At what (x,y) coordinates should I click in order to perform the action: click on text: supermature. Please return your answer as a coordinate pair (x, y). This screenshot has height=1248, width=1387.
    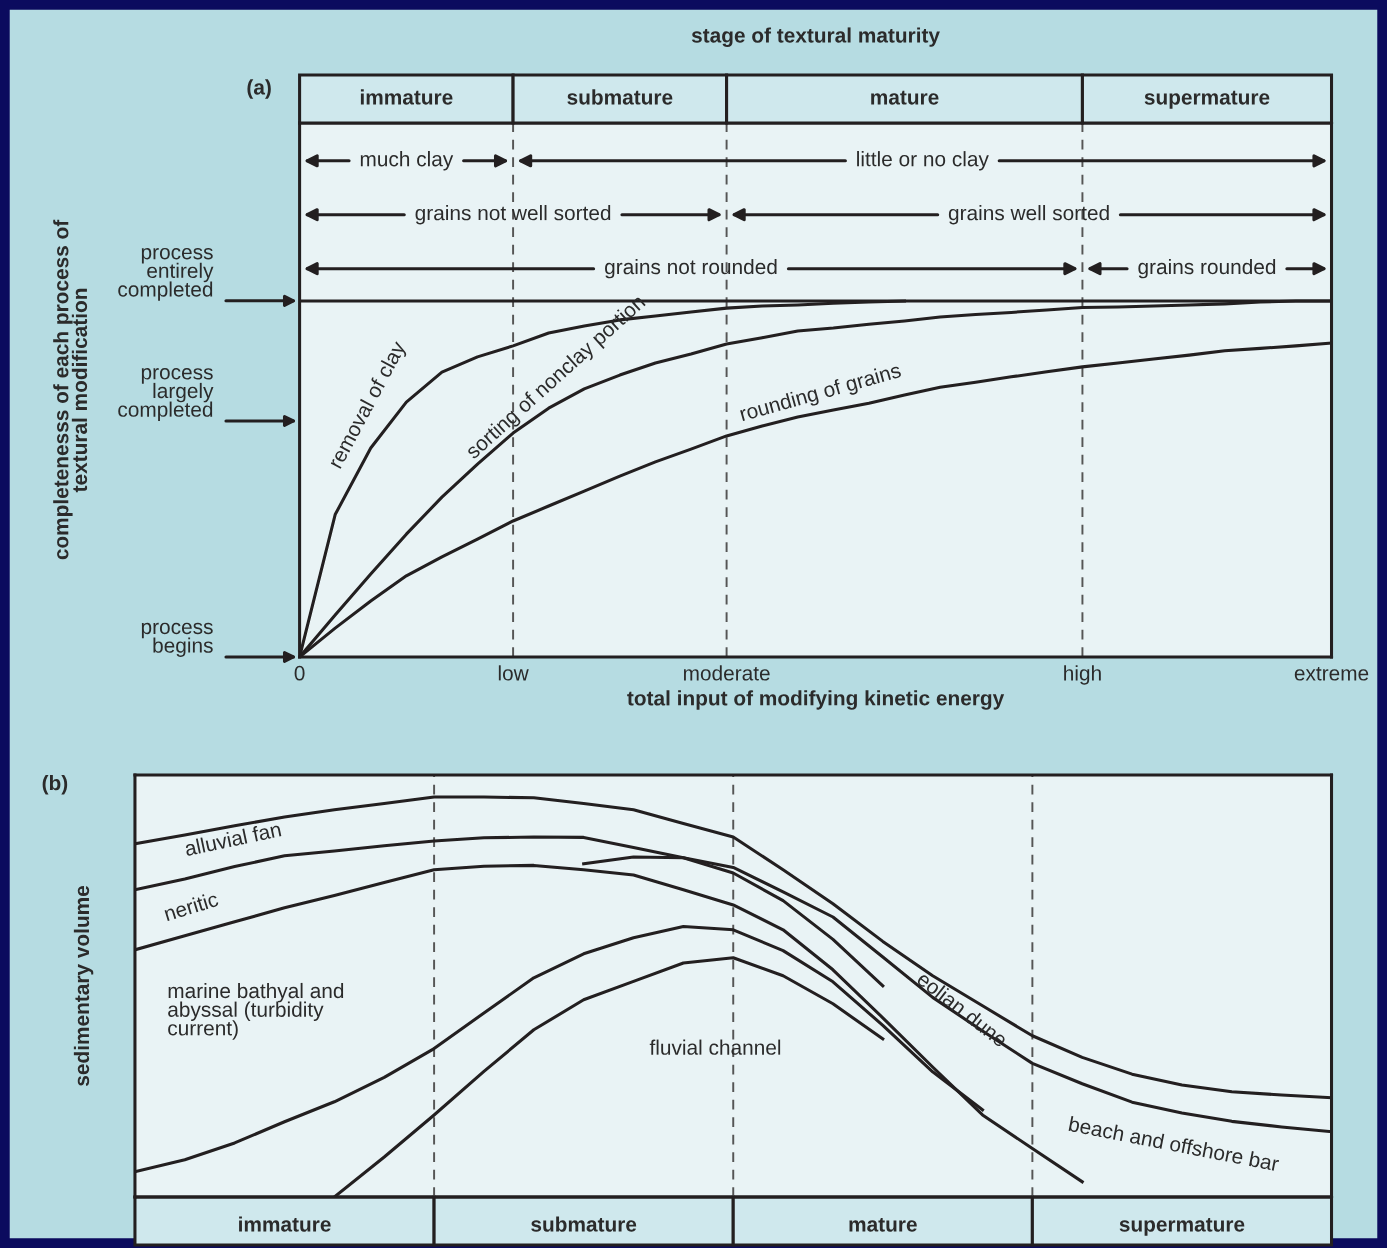
    Looking at the image, I should click on (1207, 99).